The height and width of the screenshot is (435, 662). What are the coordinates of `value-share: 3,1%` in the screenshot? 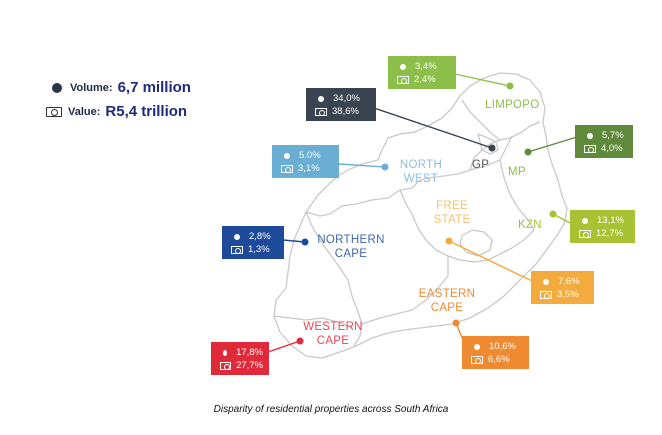 It's located at (309, 168).